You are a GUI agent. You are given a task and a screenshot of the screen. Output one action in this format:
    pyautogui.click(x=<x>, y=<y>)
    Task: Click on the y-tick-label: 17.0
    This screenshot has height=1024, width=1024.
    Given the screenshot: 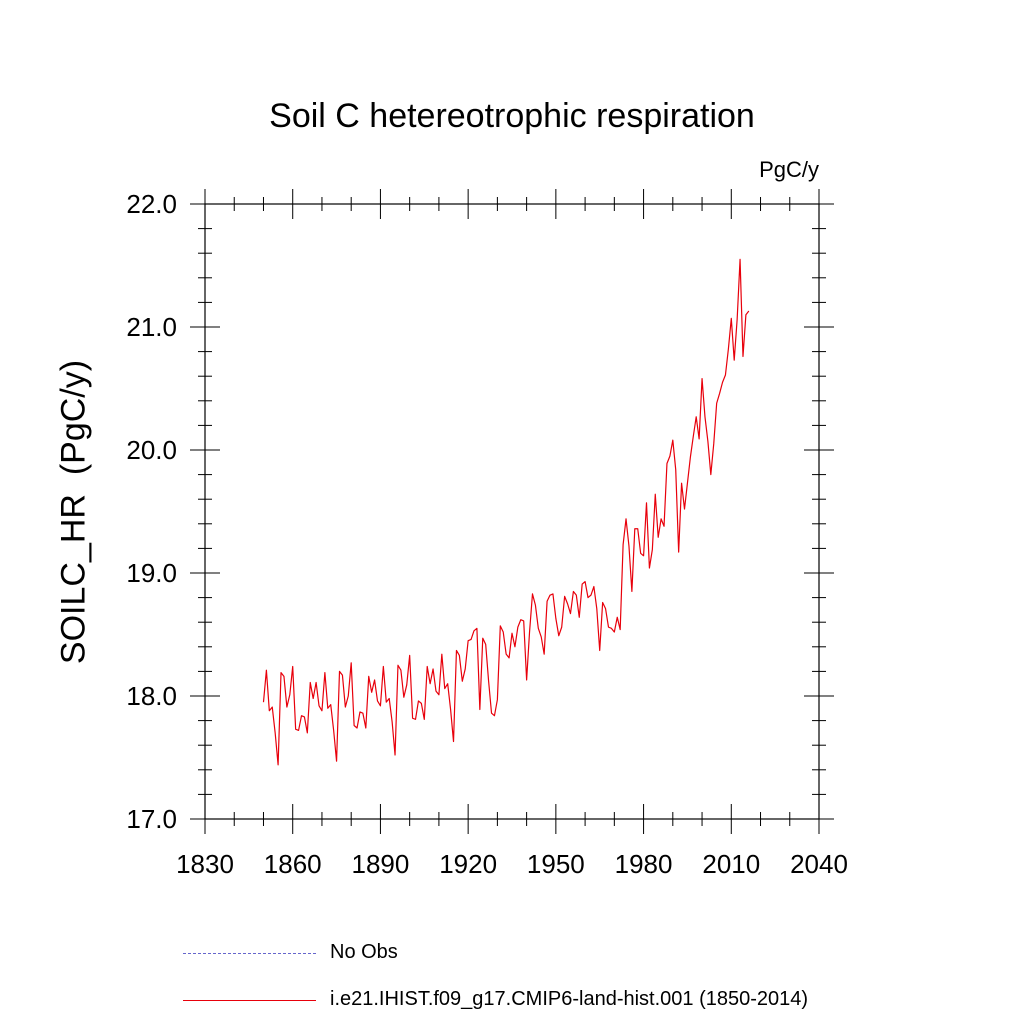 What is the action you would take?
    pyautogui.click(x=151, y=819)
    